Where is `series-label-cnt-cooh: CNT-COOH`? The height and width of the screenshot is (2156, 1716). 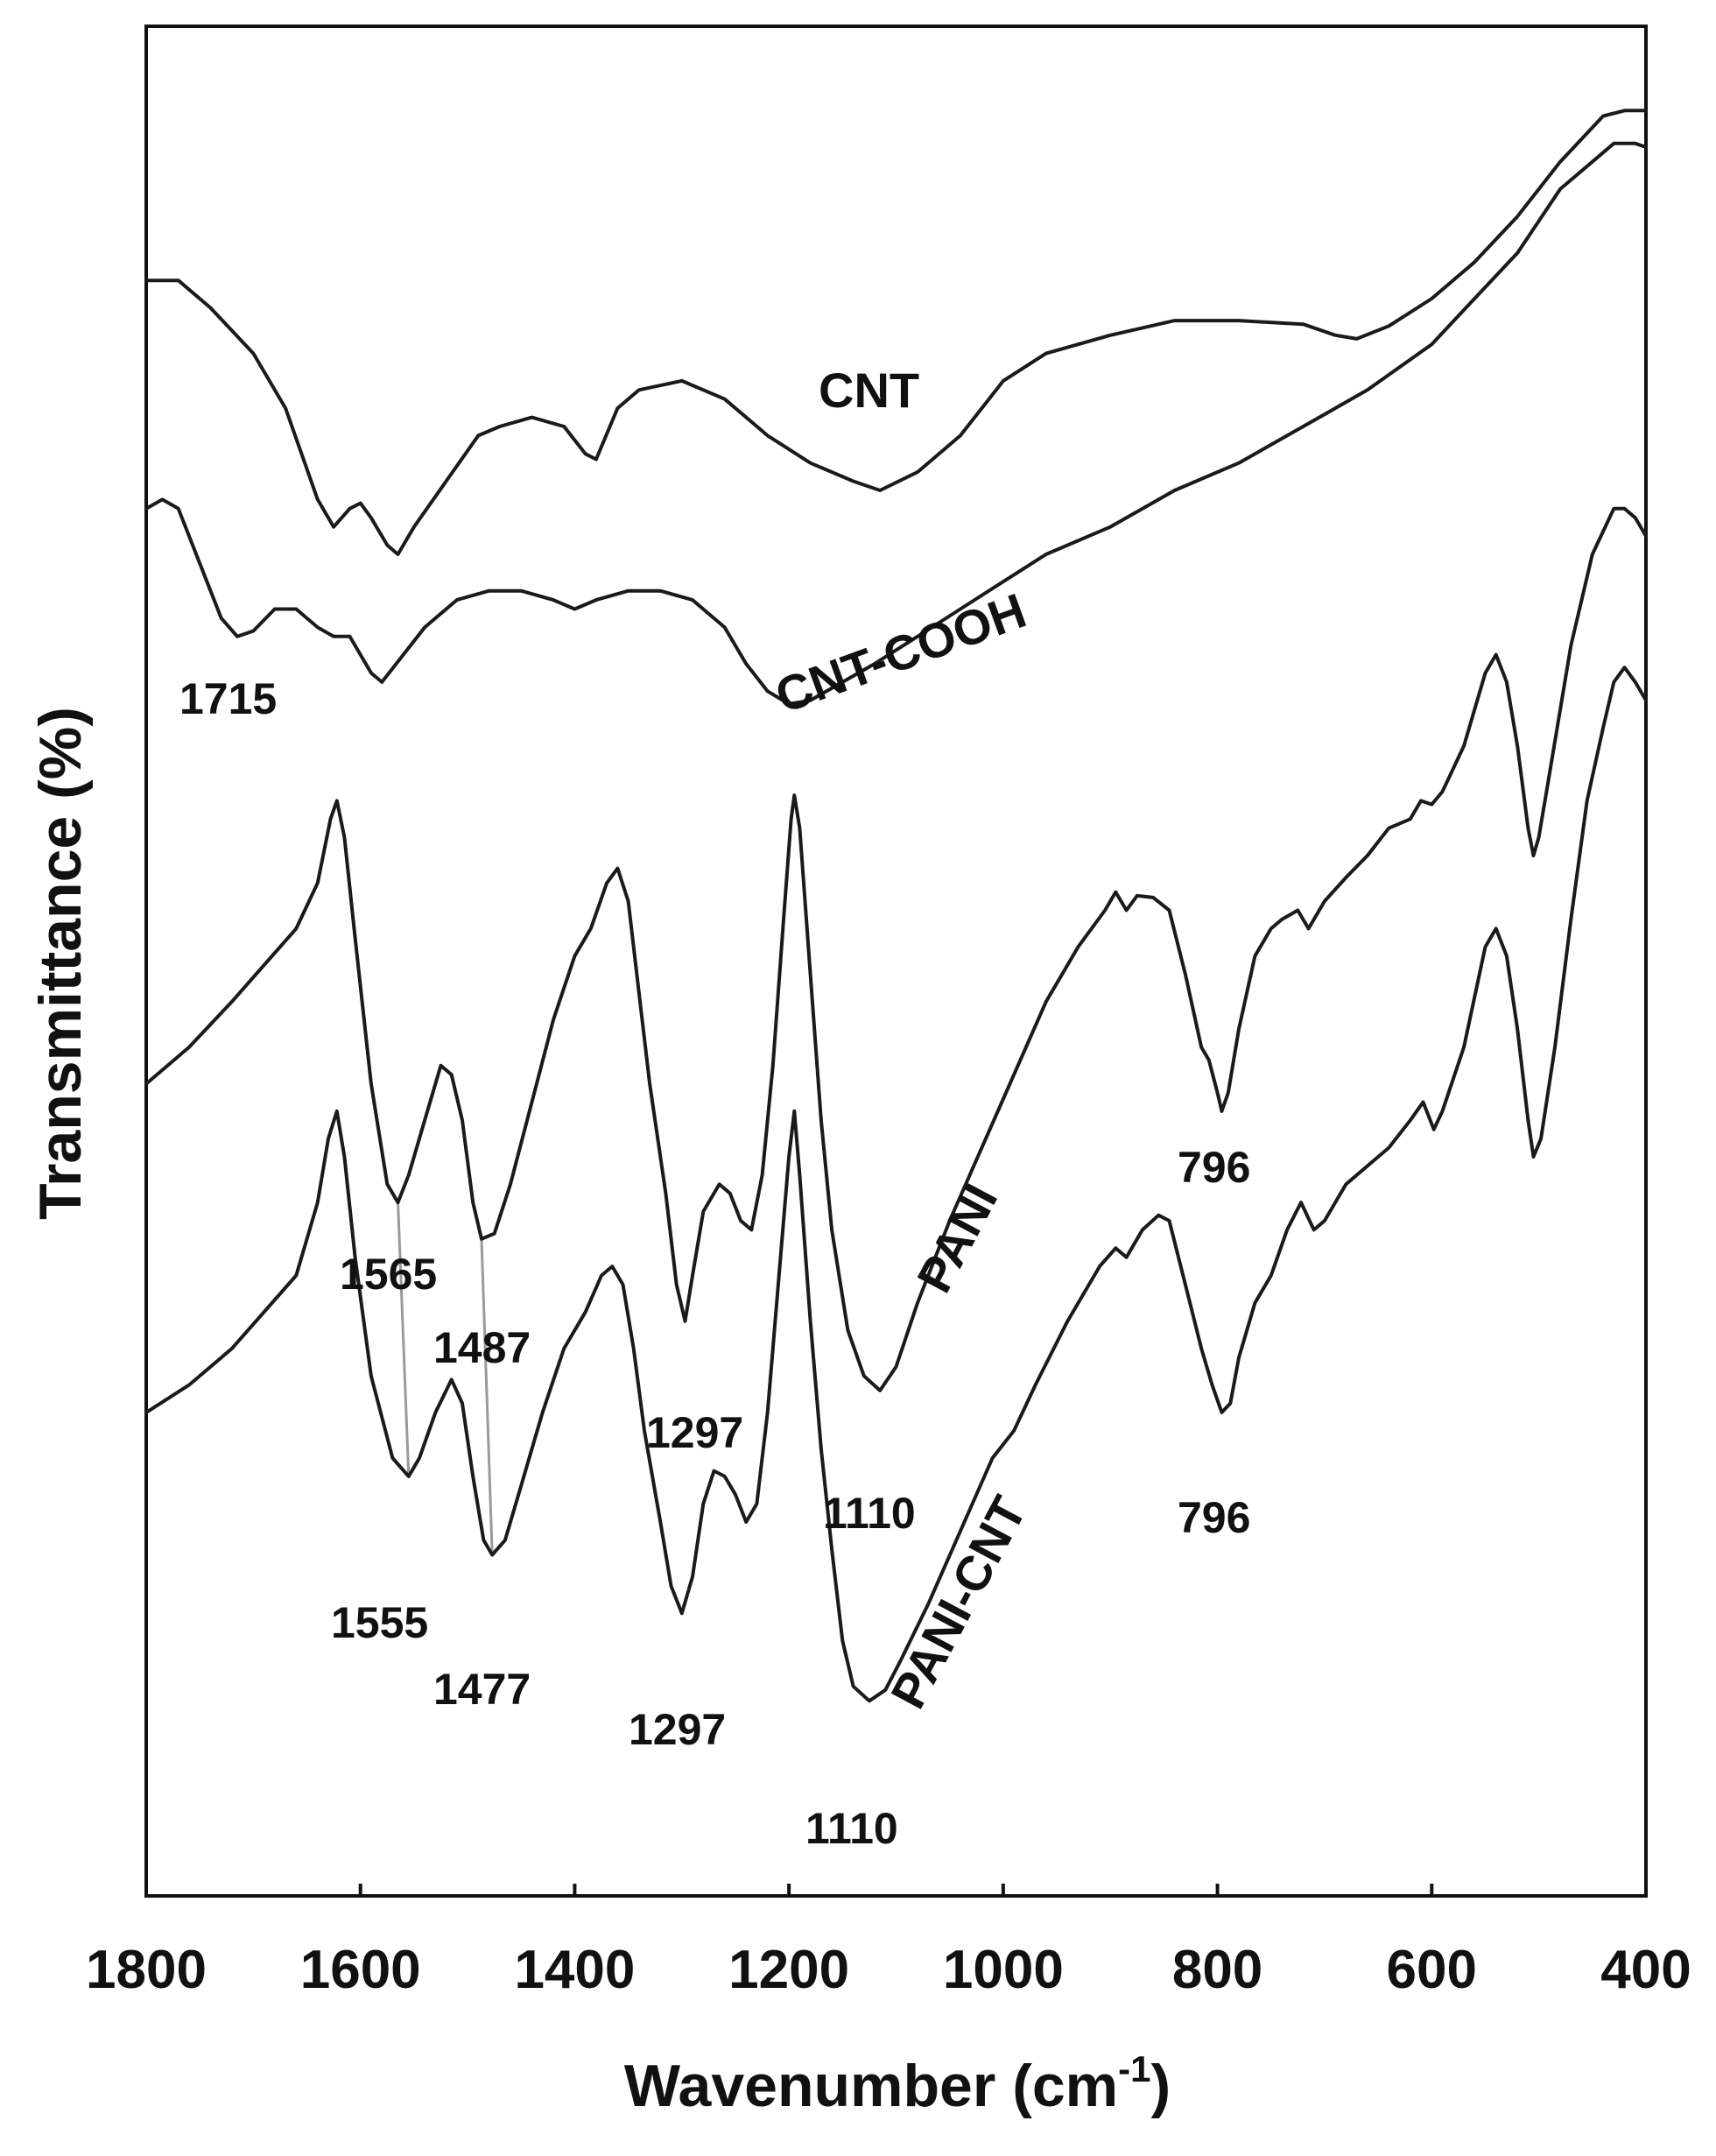 series-label-cnt-cooh: CNT-COOH is located at coordinates (901, 653).